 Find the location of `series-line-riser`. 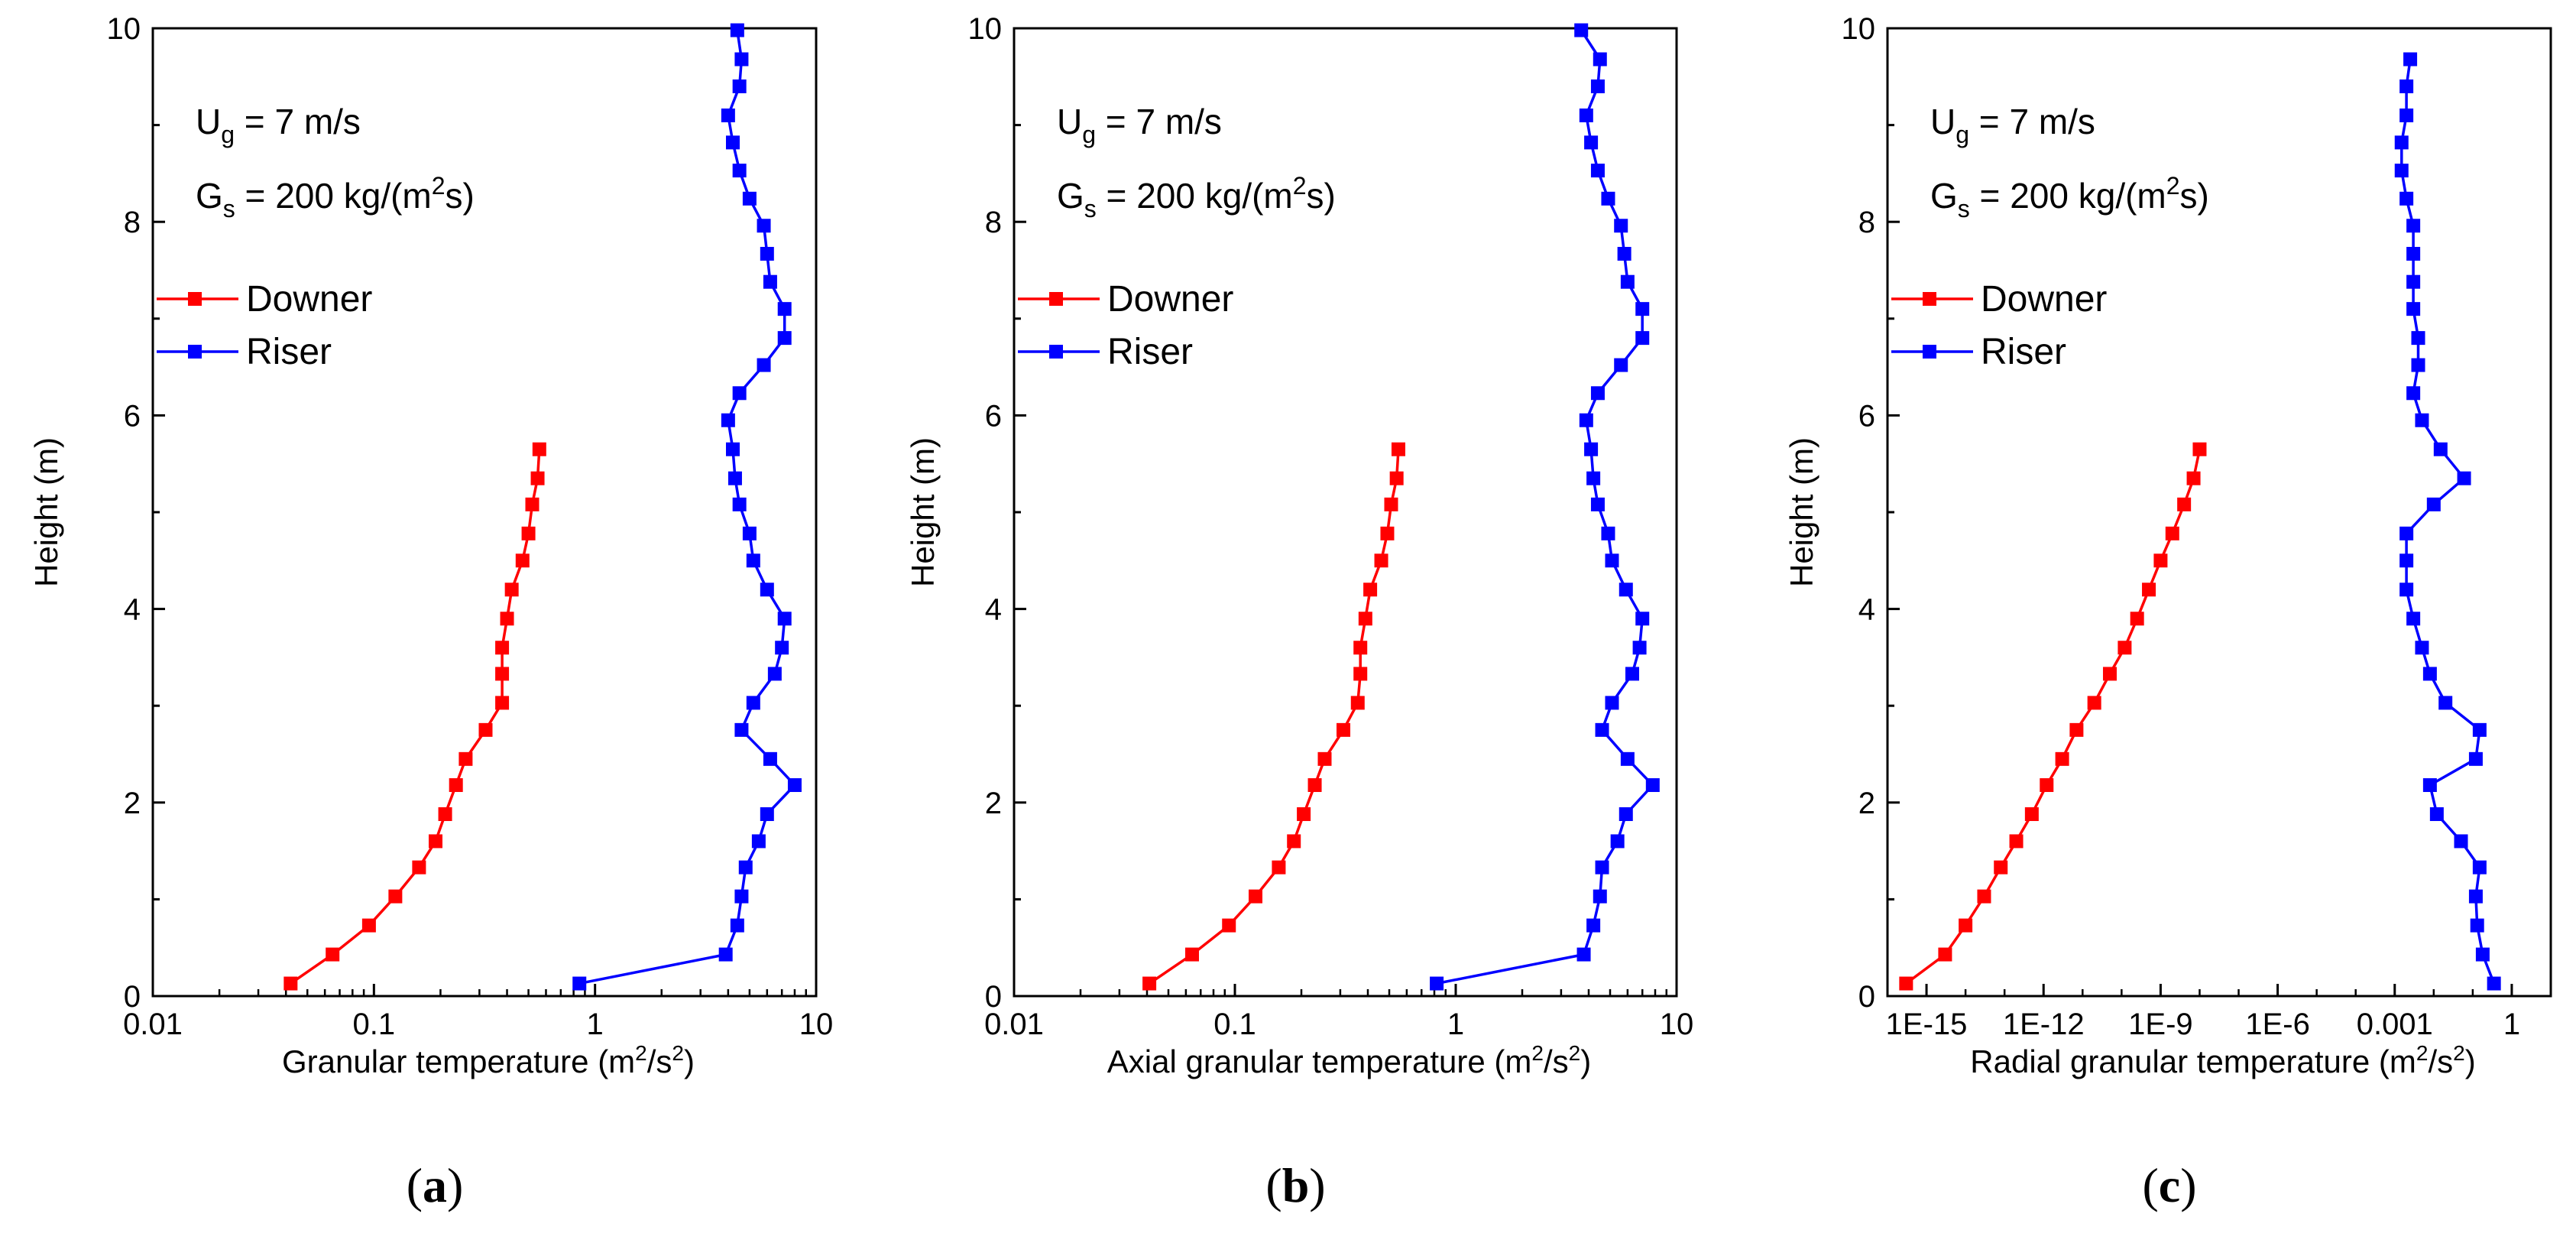

series-line-riser is located at coordinates (2448, 522).